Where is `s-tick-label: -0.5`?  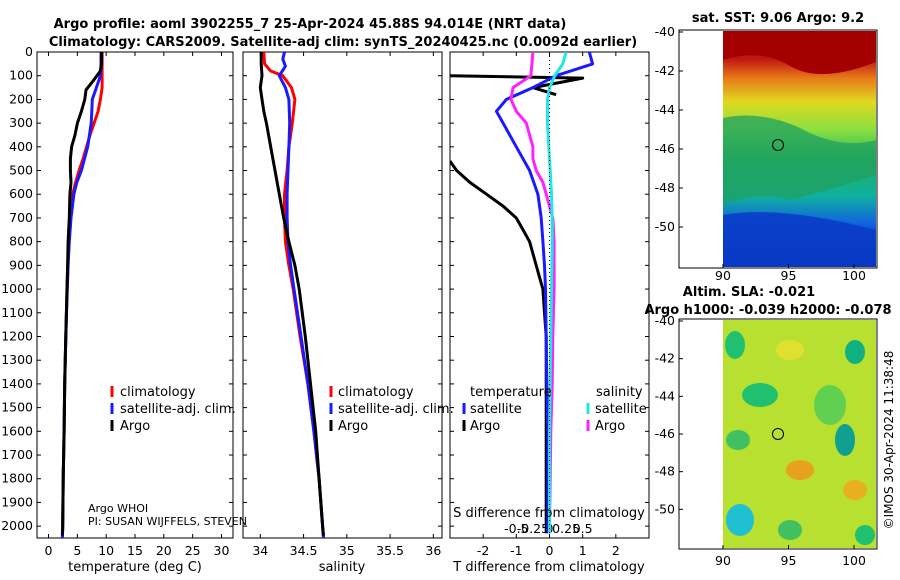
s-tick-label: -0.5 is located at coordinates (516, 528).